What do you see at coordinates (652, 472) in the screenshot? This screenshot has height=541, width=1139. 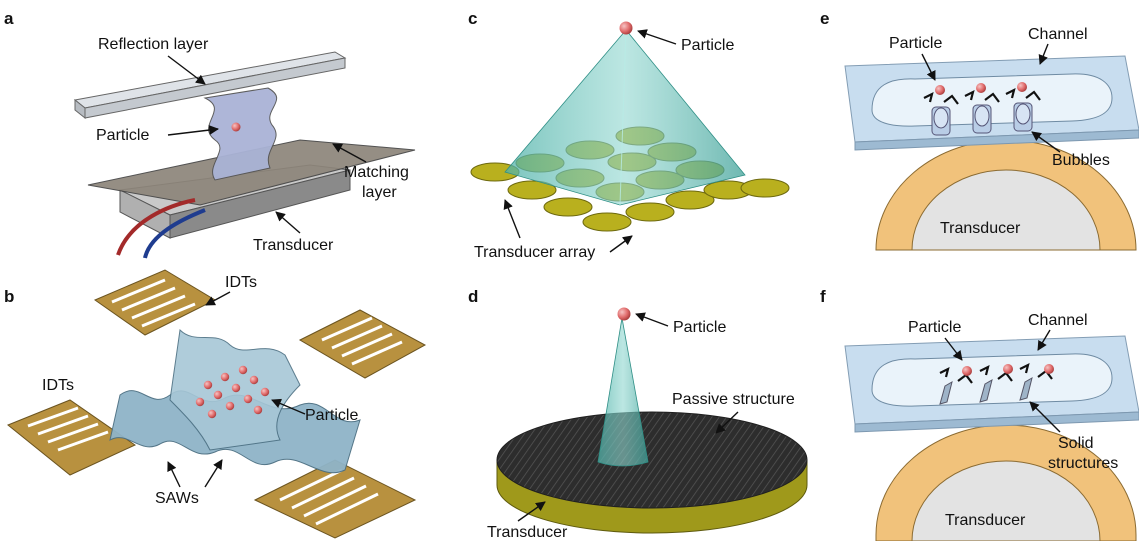 I see `disk-transducer` at bounding box center [652, 472].